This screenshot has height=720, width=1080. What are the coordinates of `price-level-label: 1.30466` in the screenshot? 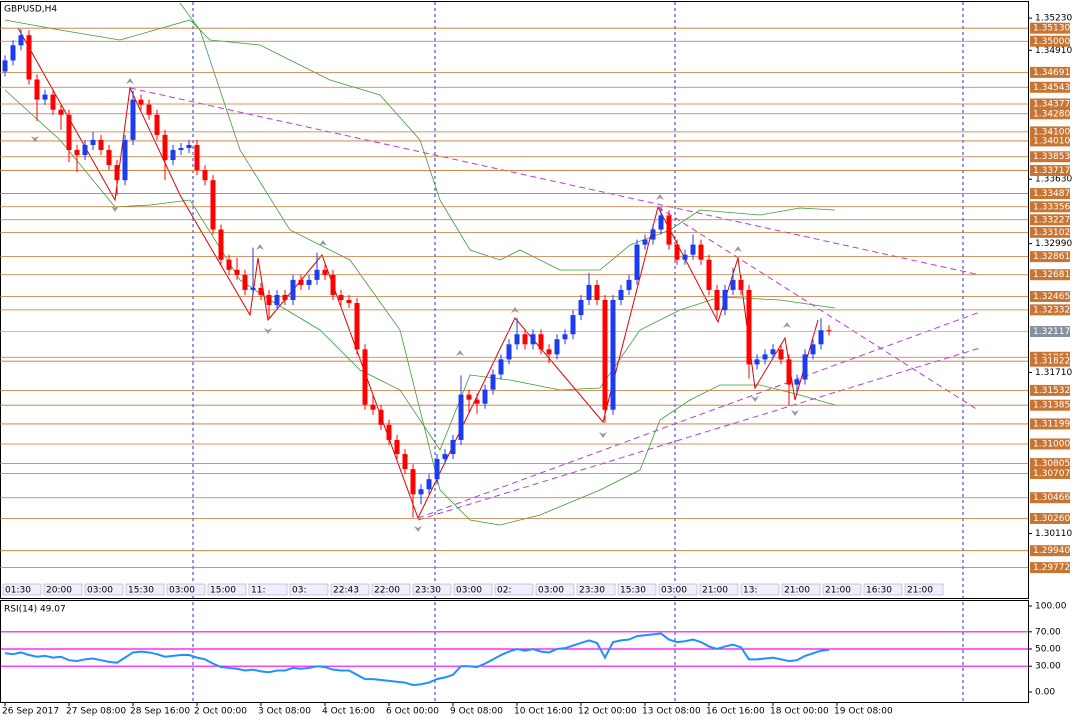 It's located at (1051, 498).